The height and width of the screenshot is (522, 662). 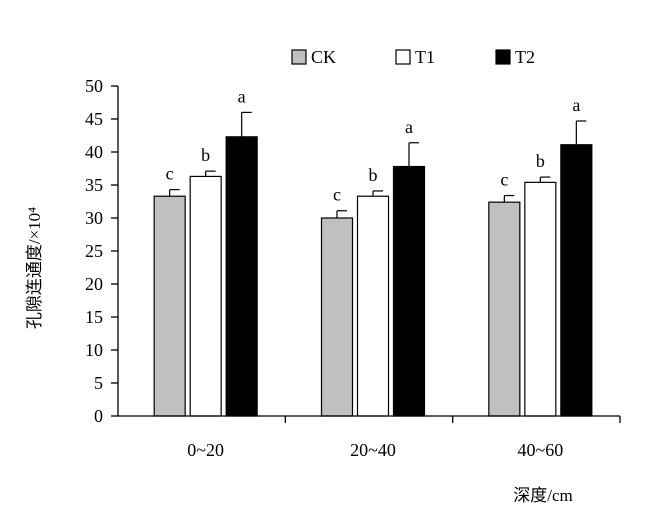 I want to click on y-tick-label: 20, so click(x=94, y=284).